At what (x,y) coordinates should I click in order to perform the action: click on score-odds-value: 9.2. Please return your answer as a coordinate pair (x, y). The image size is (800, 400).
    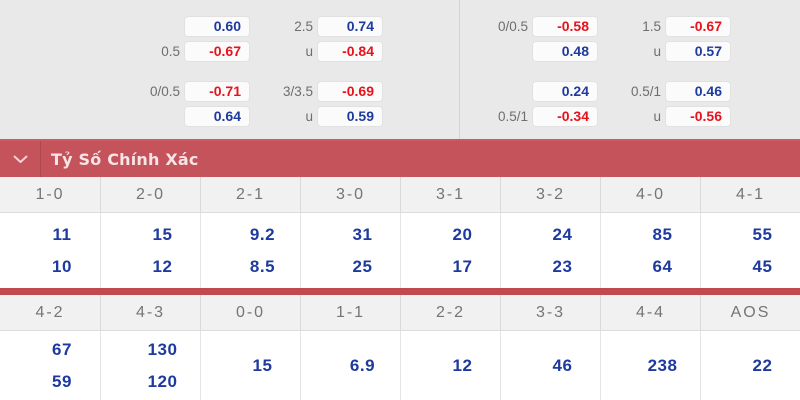
    Looking at the image, I should click on (262, 234).